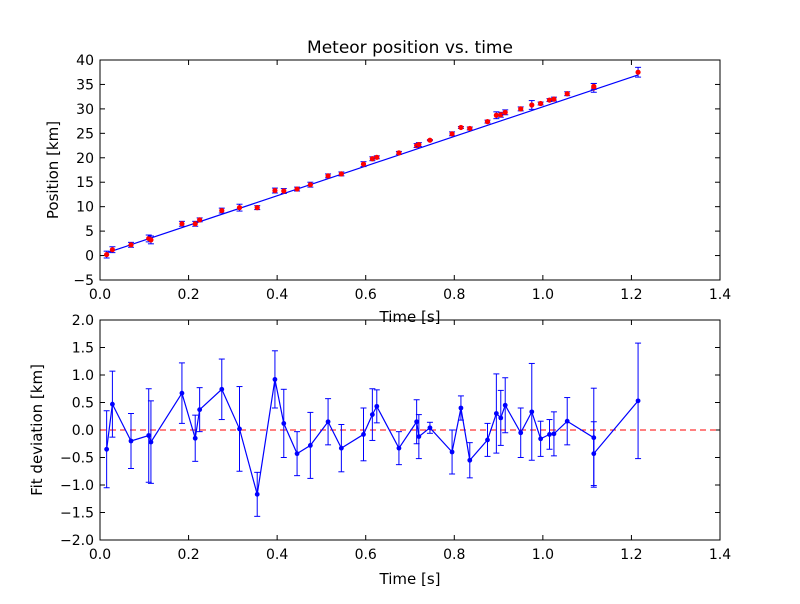  Describe the element at coordinates (89, 232) in the screenshot. I see `y-tick-label: 5` at that location.